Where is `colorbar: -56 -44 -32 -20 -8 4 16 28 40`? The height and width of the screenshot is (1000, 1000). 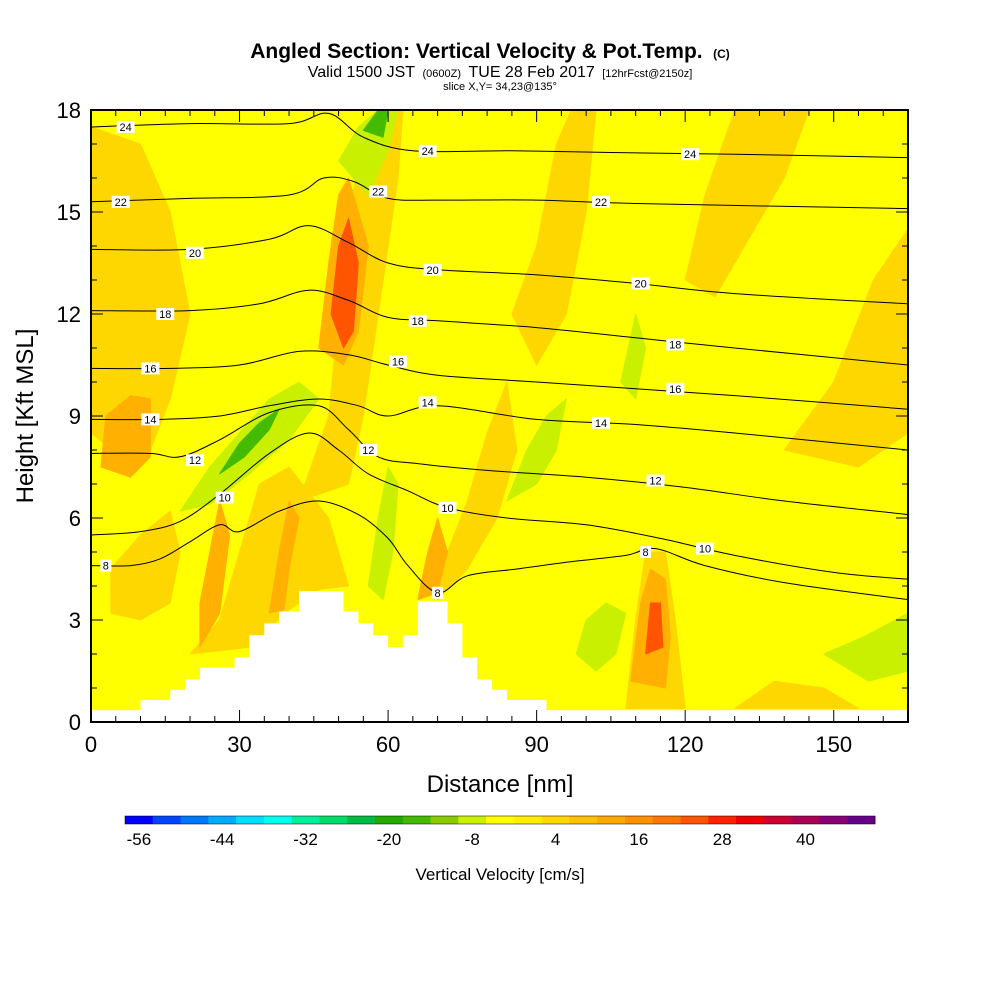
colorbar: -56 -44 -32 -20 -8 4 16 28 40 is located at coordinates (500, 832).